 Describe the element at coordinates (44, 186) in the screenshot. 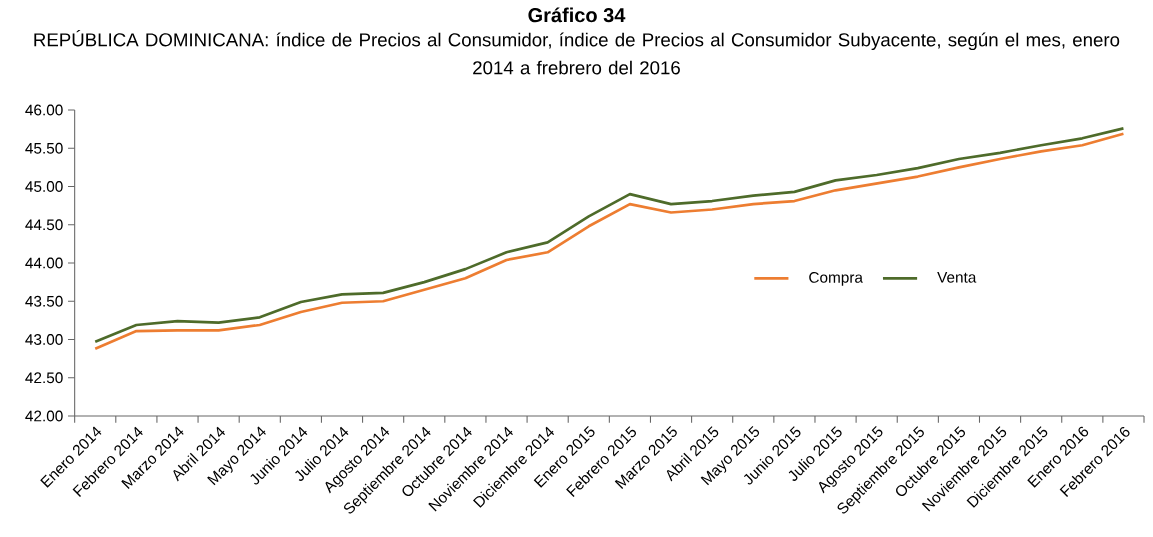

I see `y-tick-label: 45.00` at that location.